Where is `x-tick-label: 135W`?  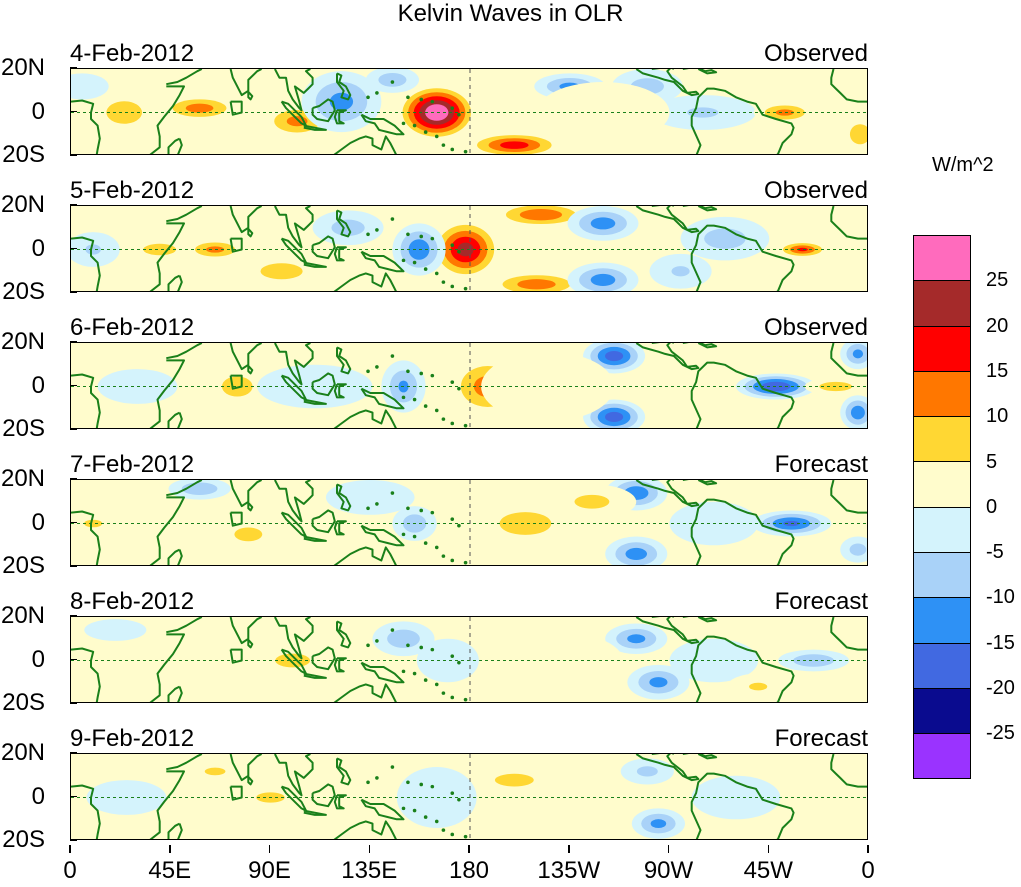 x-tick-label: 135W is located at coordinates (569, 870).